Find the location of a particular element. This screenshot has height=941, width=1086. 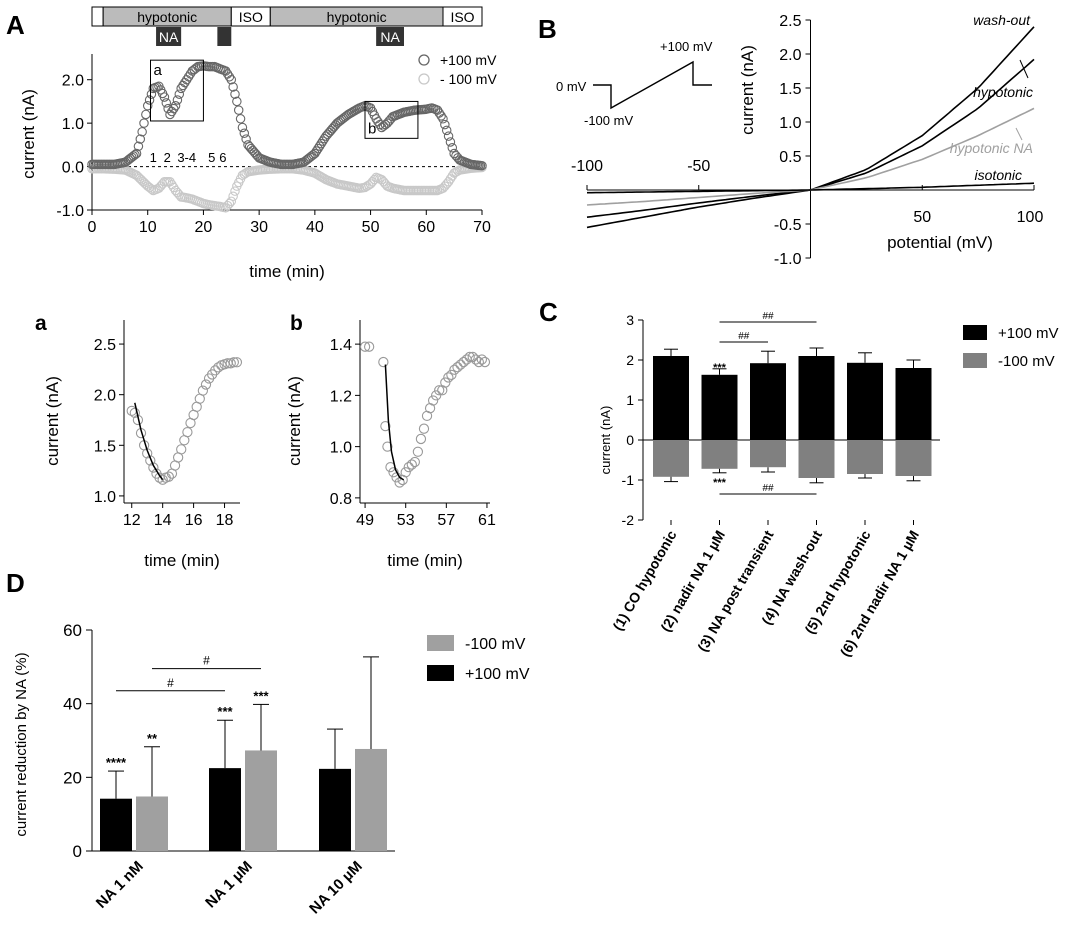

y-tick-label: 0.5 is located at coordinates (790, 157).